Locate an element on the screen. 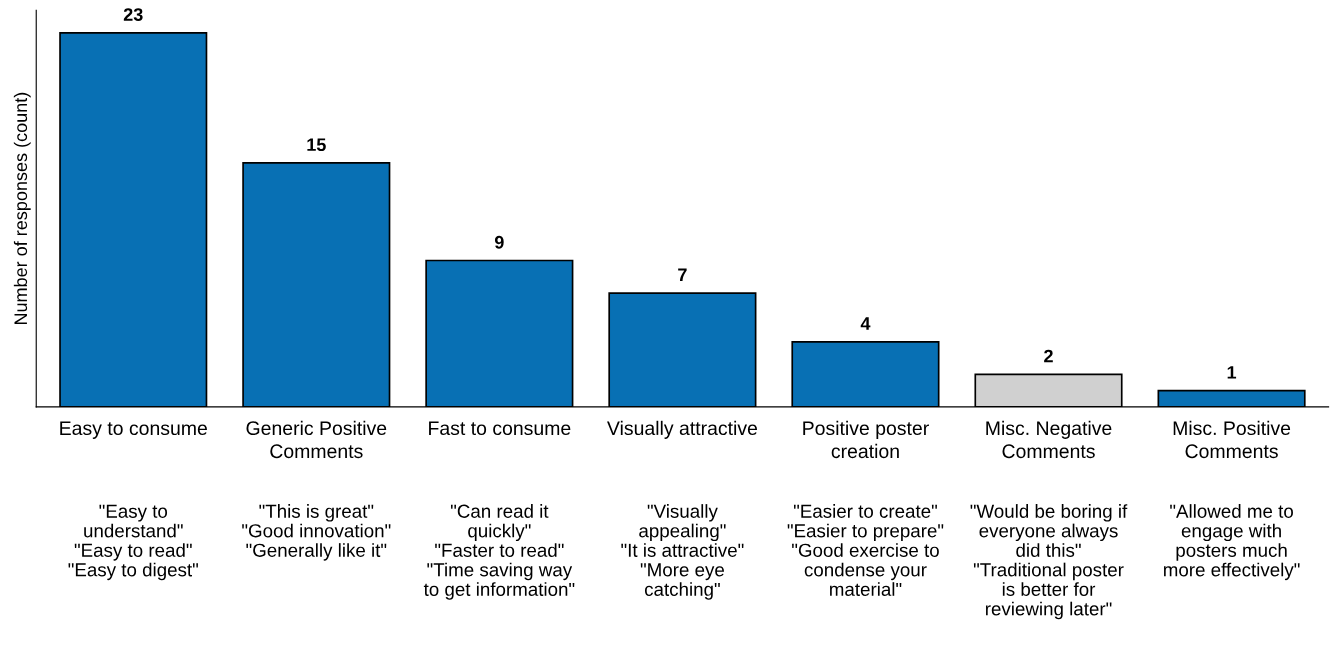 Image resolution: width=1342 pixels, height=650 pixels. text: "Can read it quickly" "Faster to read" "Time saving way to get information" is located at coordinates (499, 552).